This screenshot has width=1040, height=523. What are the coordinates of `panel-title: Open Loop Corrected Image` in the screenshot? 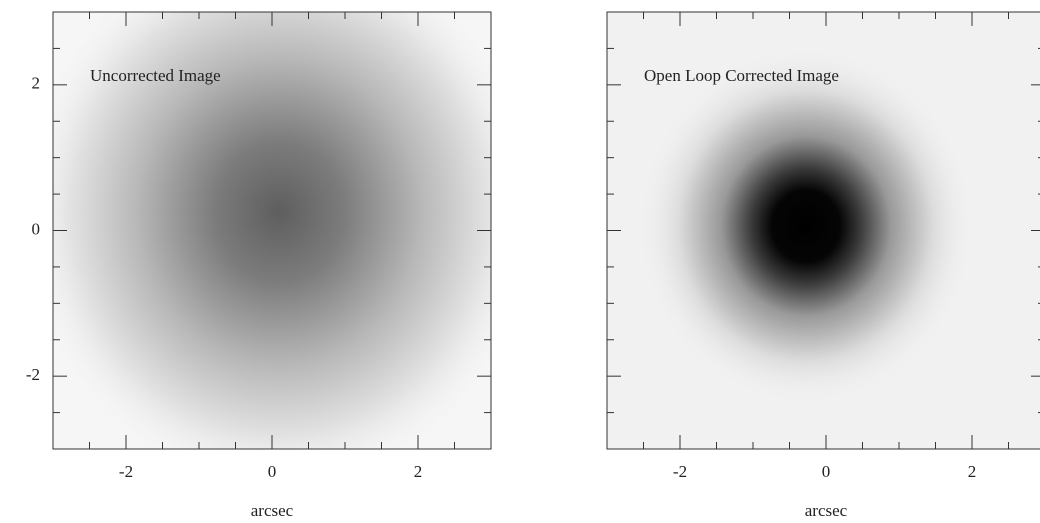 It's located at (741, 75).